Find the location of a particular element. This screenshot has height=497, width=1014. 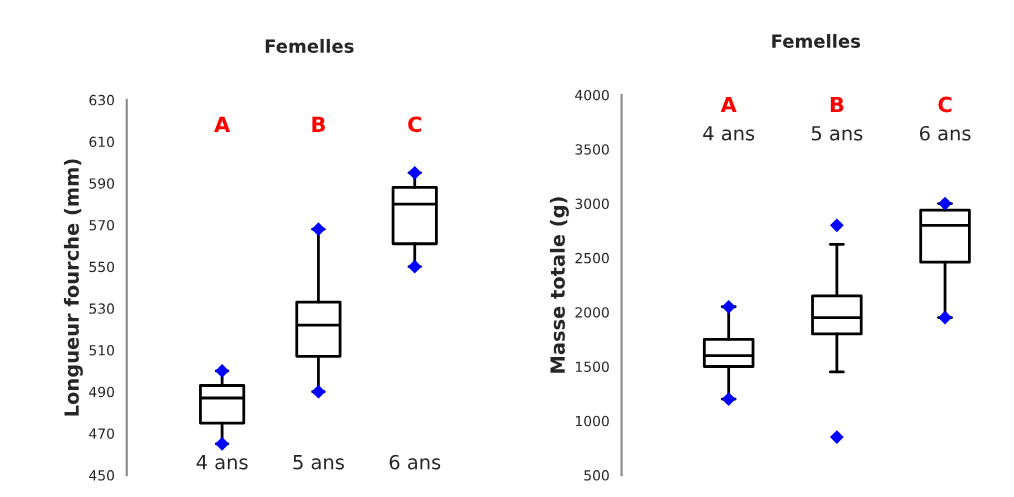

y-axis-title: Masse totale (g) is located at coordinates (559, 285).